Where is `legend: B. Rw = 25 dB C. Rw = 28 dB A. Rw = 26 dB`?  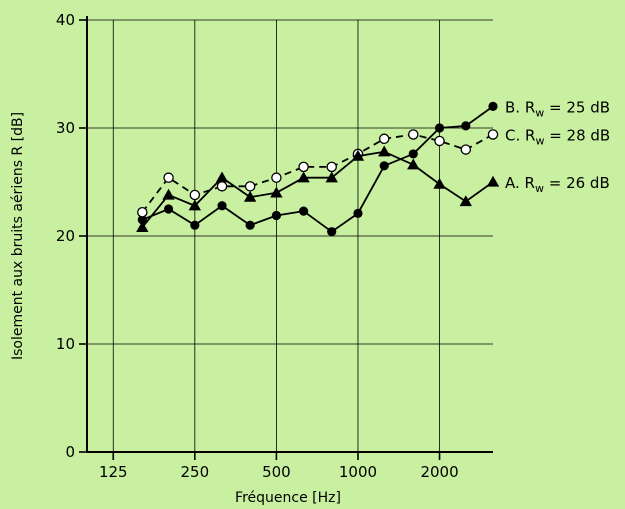
legend: B. Rw = 25 dB C. Rw = 28 dB A. Rw = 26 dB is located at coordinates (557, 146).